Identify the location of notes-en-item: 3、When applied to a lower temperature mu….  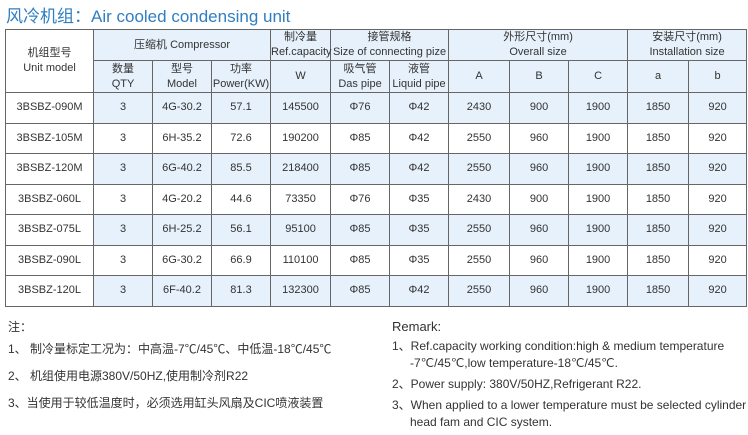
(569, 413).